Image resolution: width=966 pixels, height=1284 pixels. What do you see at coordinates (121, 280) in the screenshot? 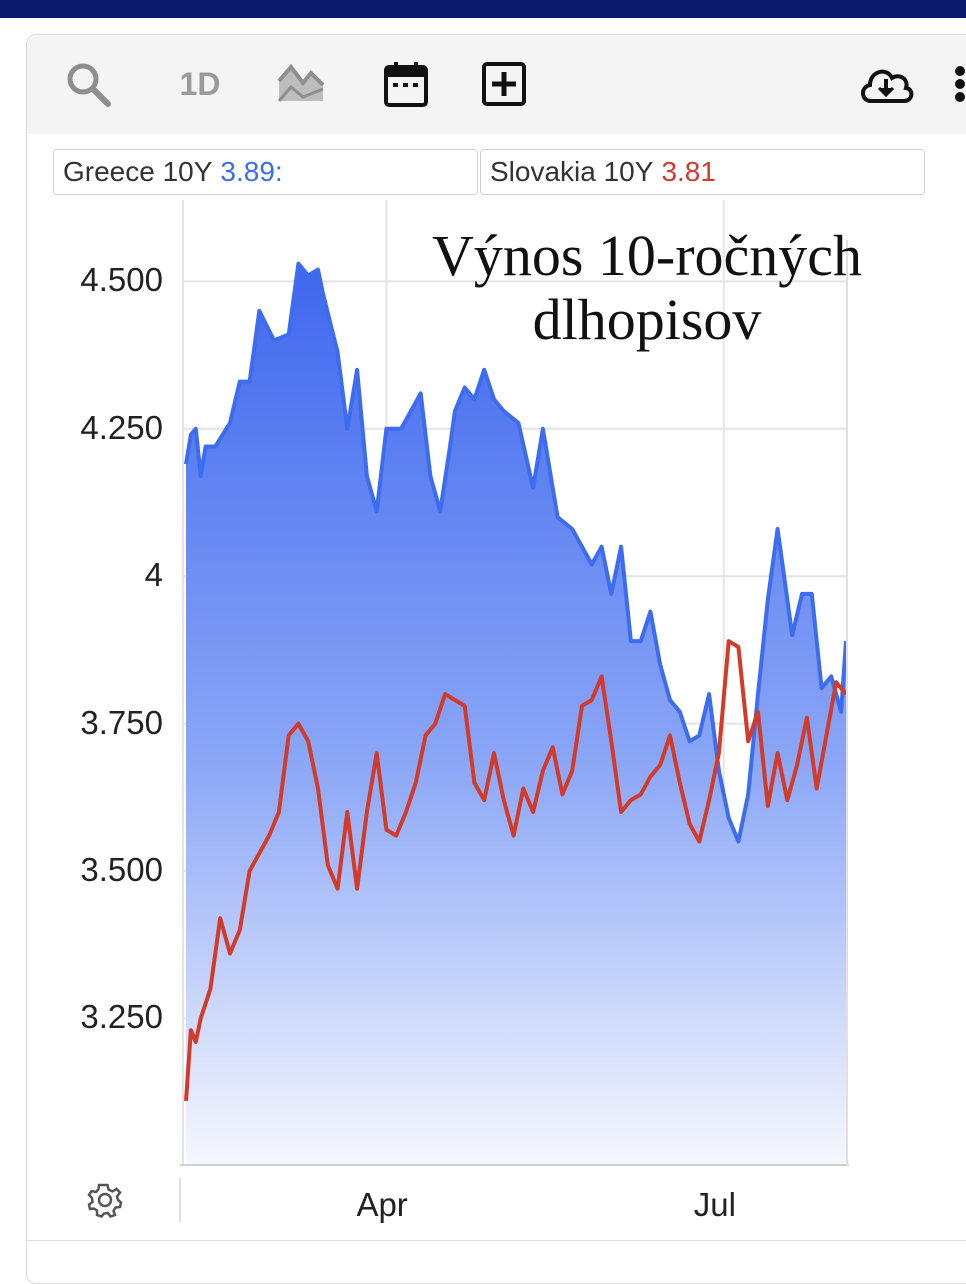
I see `y-tick-label: 4.500` at bounding box center [121, 280].